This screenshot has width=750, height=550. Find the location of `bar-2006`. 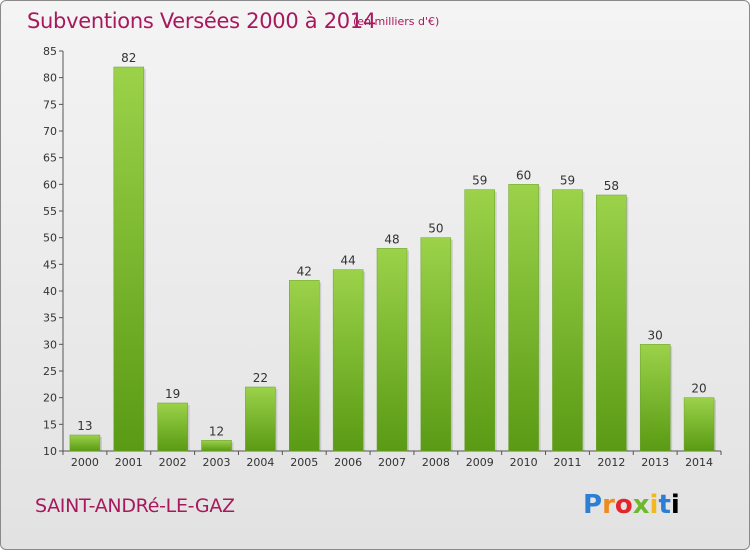

bar-2006 is located at coordinates (348, 360).